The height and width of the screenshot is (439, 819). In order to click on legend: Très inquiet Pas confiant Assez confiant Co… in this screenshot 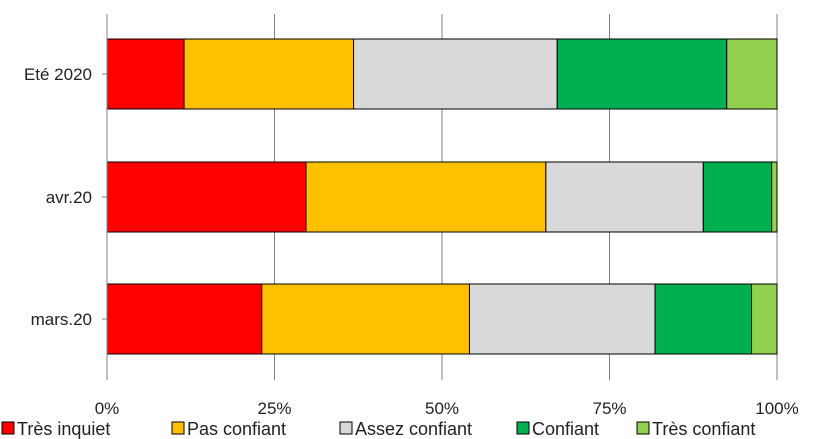, I will do `click(378, 429)`.